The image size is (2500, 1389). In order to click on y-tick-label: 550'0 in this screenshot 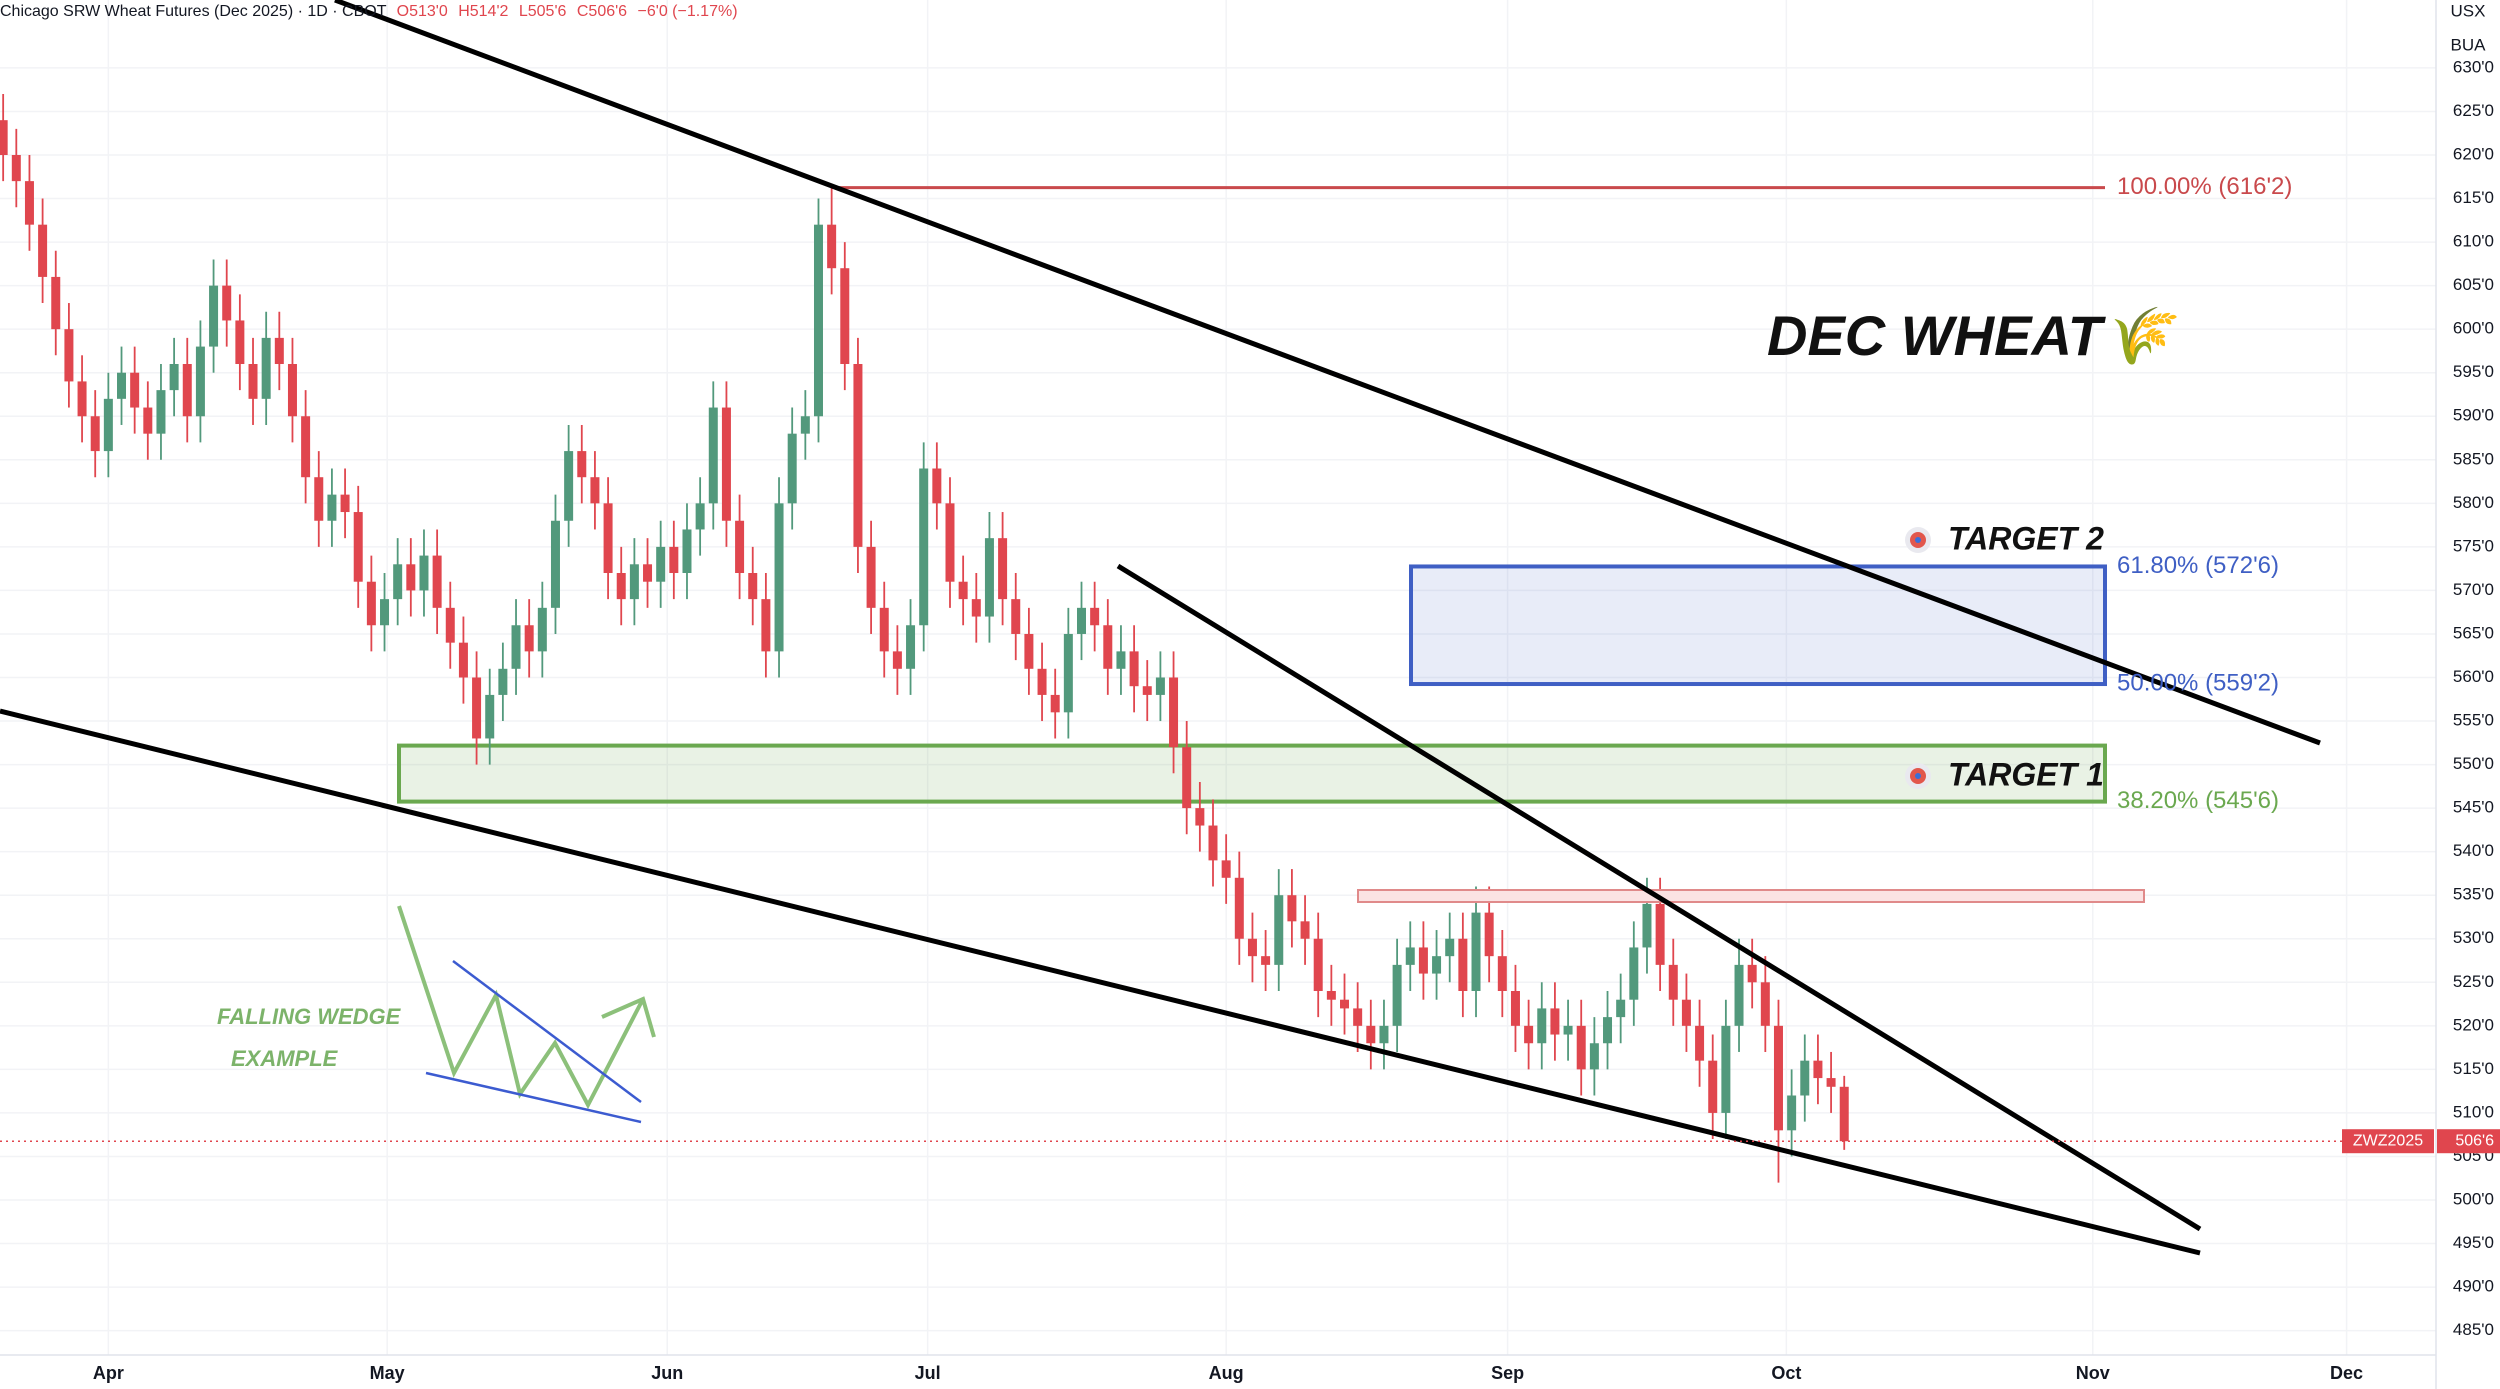, I will do `click(2473, 763)`.